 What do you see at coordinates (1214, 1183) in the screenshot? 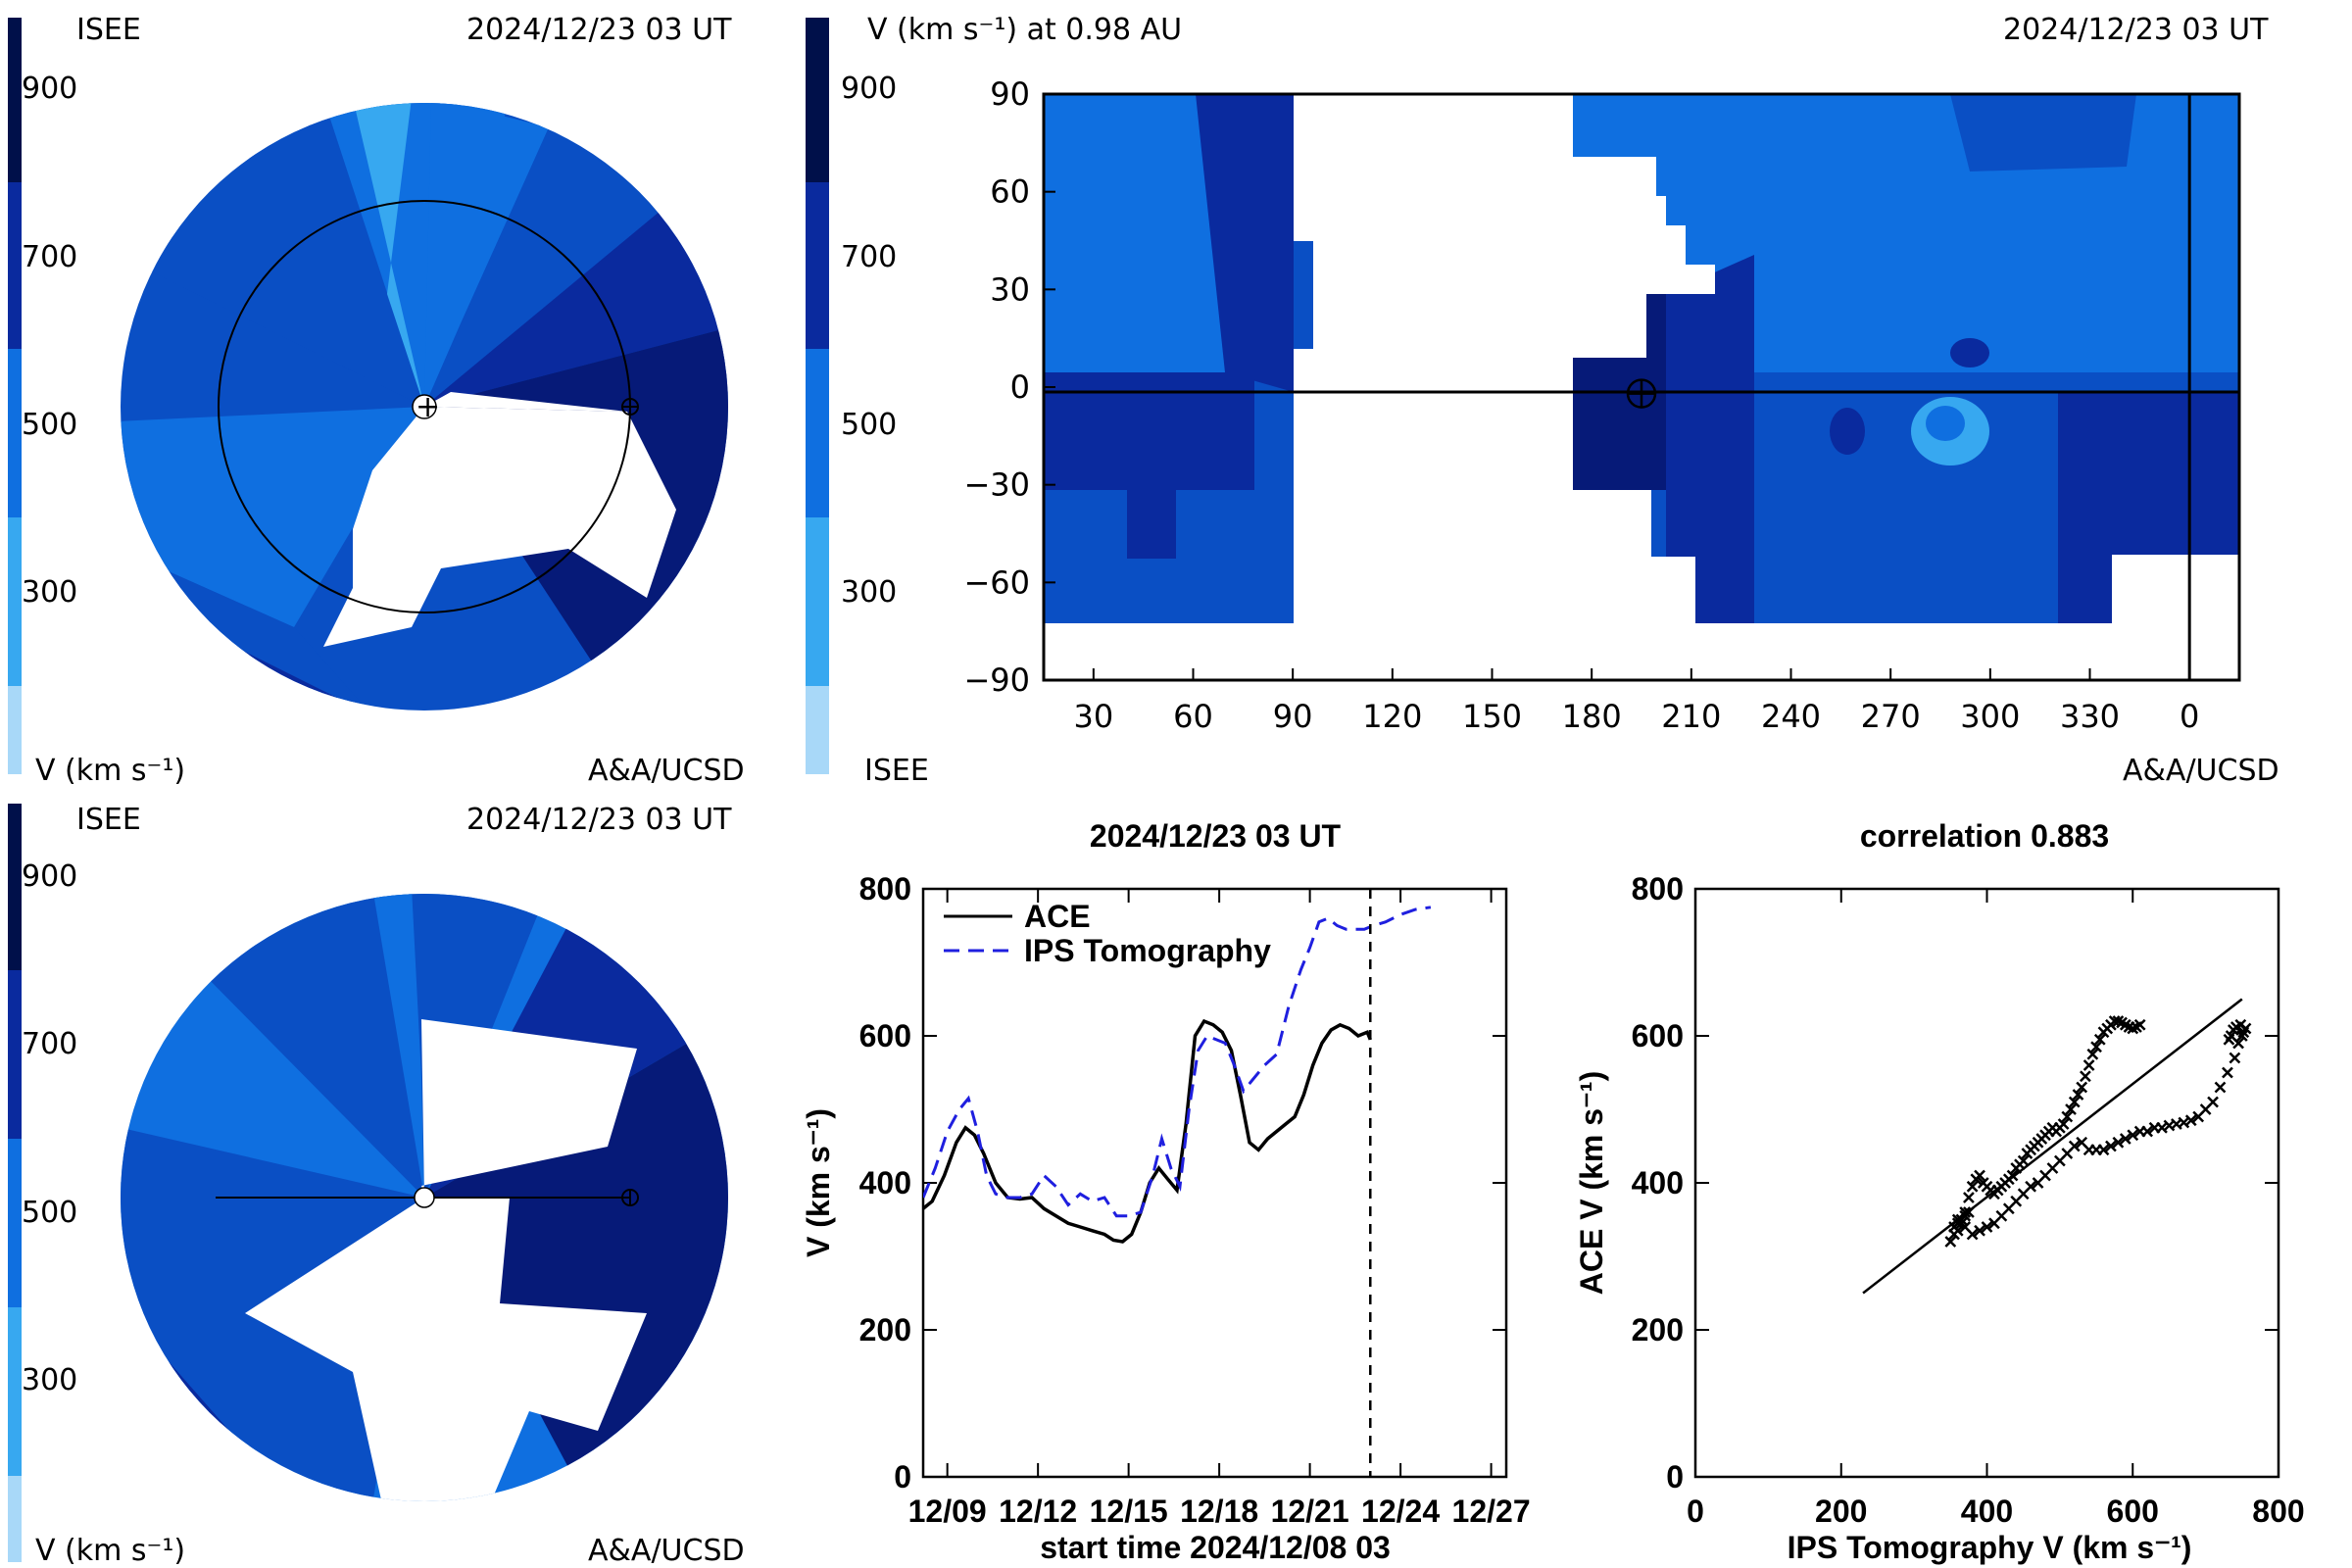
I see `ts-frame` at bounding box center [1214, 1183].